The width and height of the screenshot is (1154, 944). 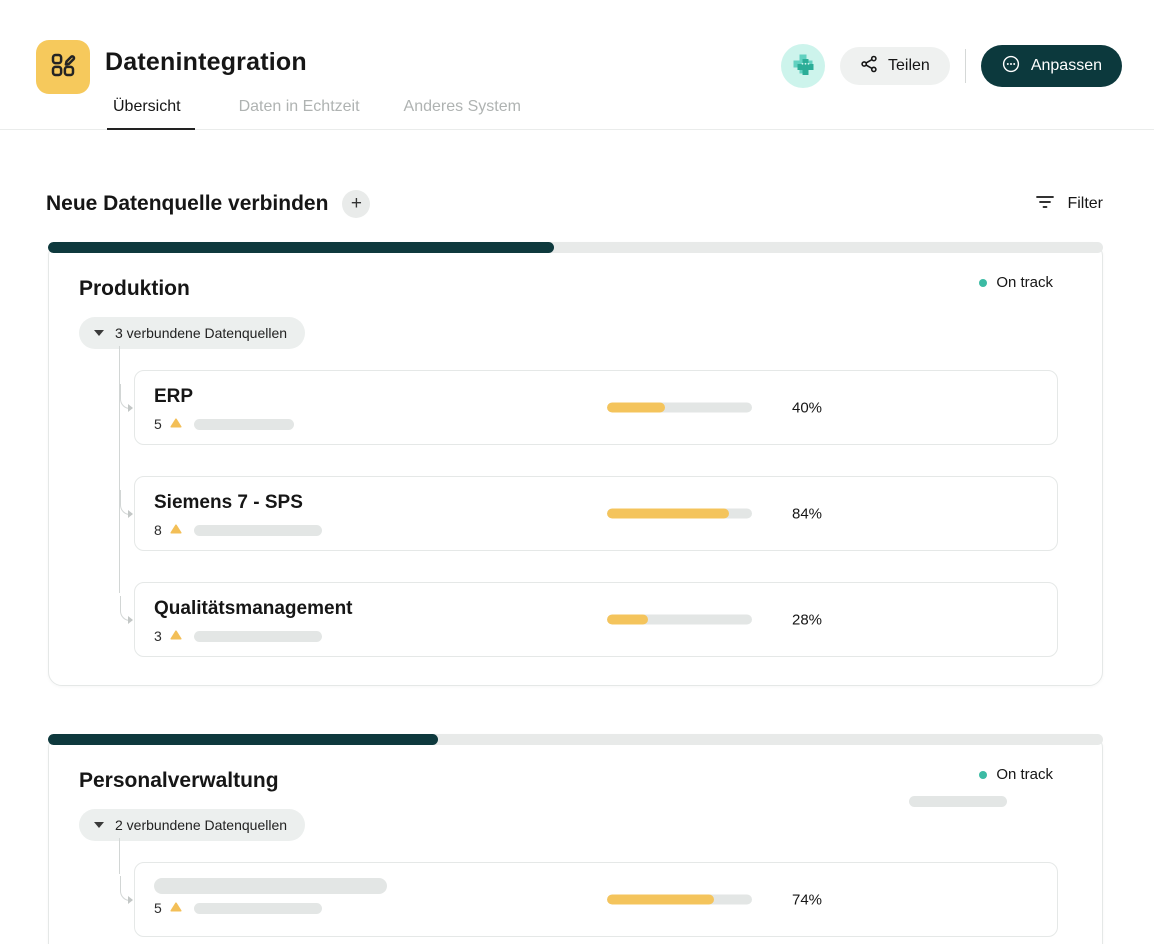 I want to click on sources-tree: 5 74%, so click(x=579, y=899).